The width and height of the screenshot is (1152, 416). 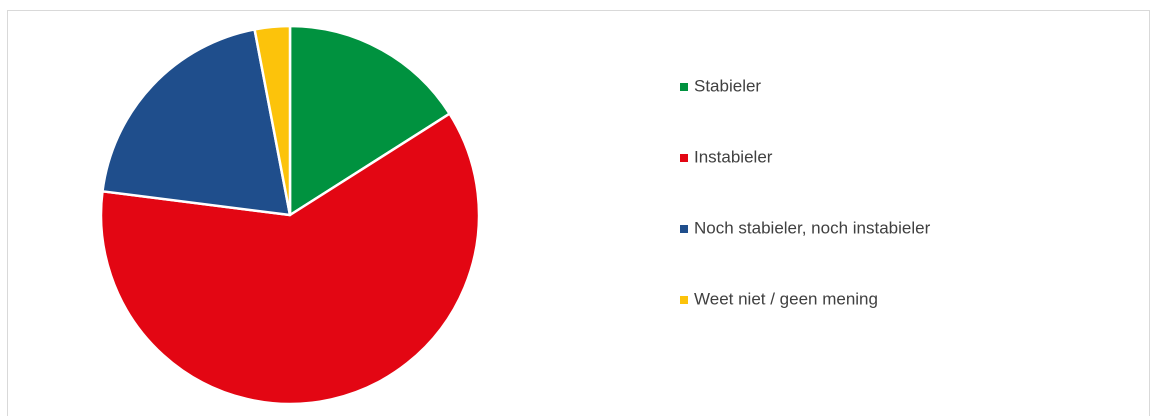 What do you see at coordinates (727, 85) in the screenshot?
I see `legend-label: Stabieler` at bounding box center [727, 85].